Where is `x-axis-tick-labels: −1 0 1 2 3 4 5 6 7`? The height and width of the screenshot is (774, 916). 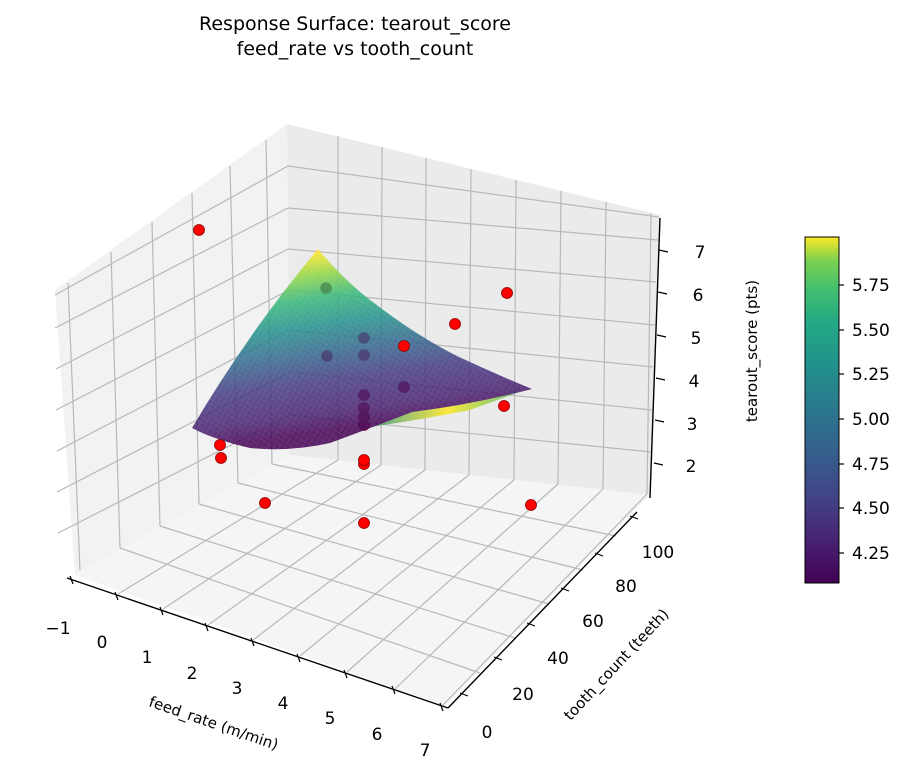 x-axis-tick-labels: −1 0 1 2 3 4 5 6 7 is located at coordinates (237, 690).